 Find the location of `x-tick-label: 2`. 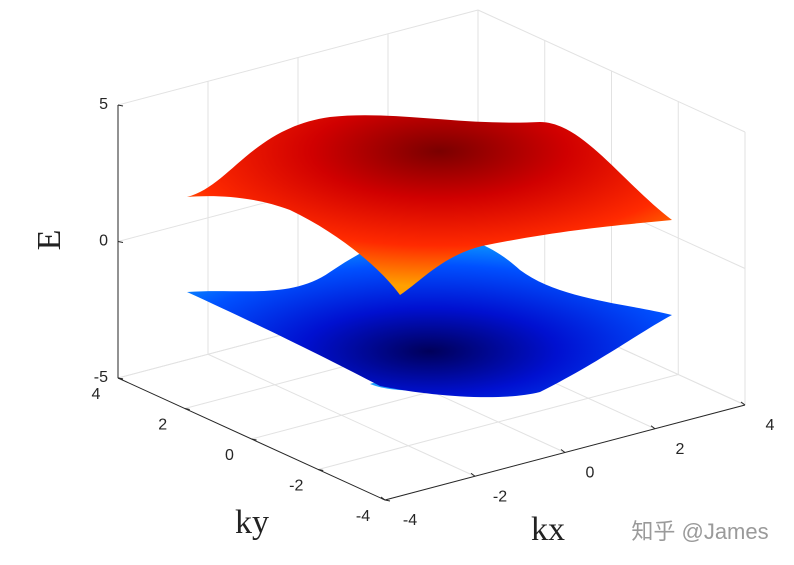

x-tick-label: 2 is located at coordinates (680, 449).